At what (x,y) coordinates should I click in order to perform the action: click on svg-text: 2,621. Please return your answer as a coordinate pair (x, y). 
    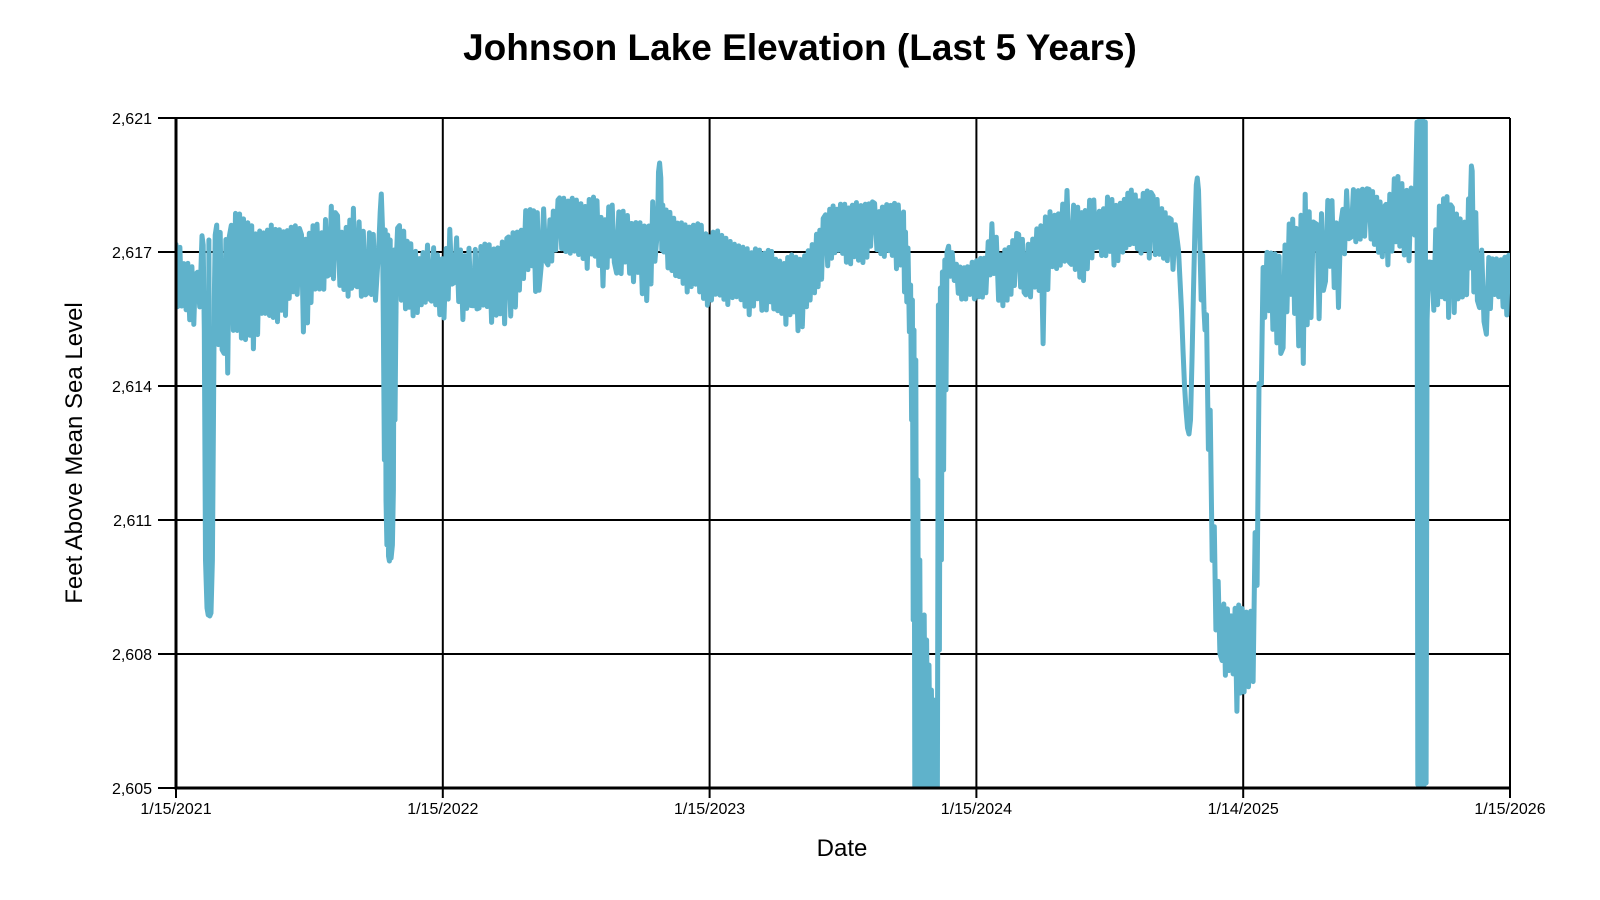
    Looking at the image, I should click on (132, 119).